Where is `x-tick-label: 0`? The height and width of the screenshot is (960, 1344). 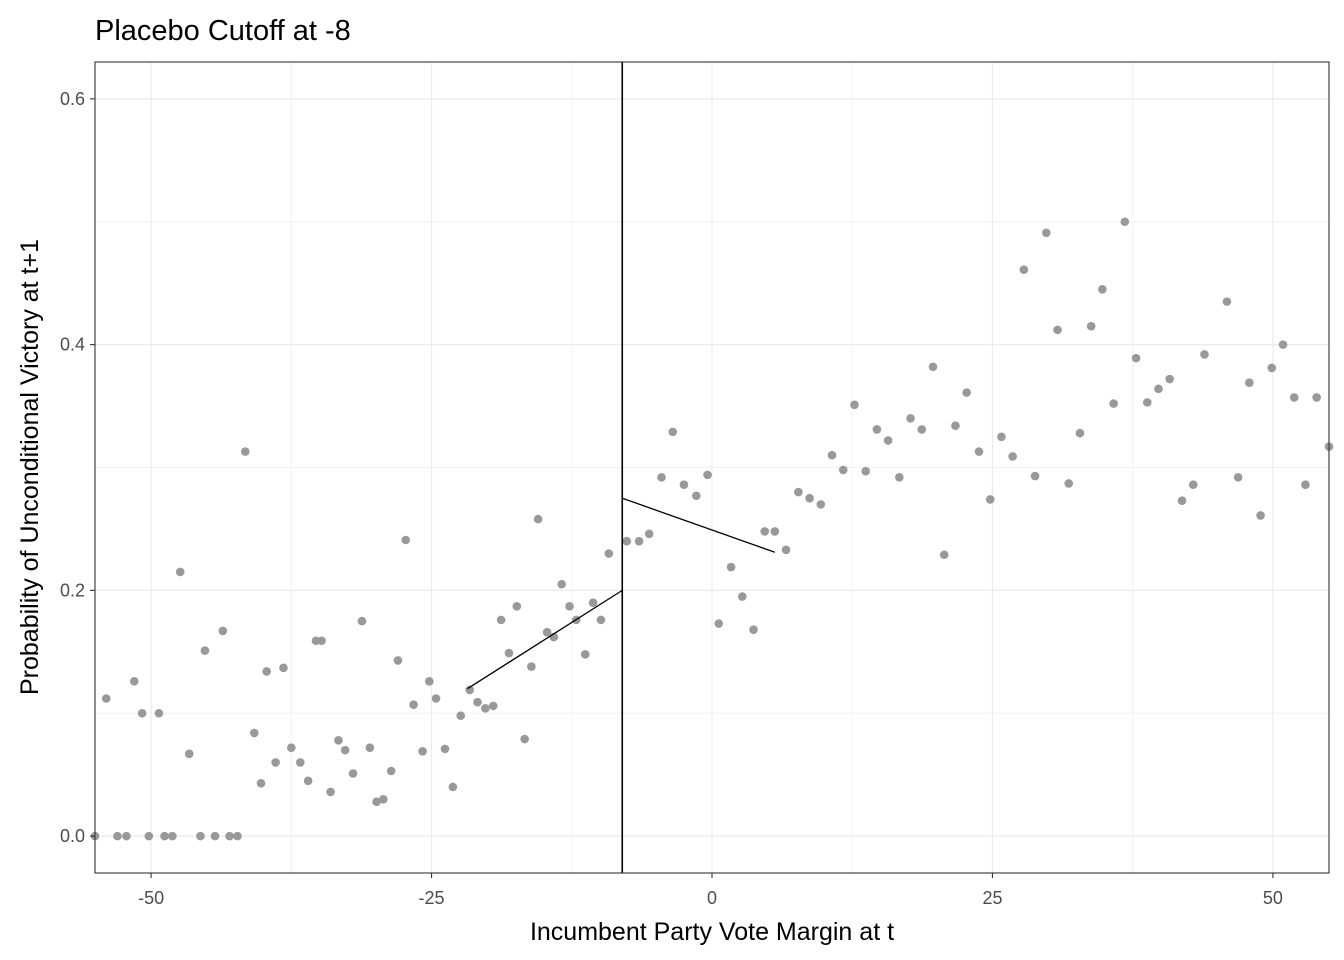 x-tick-label: 0 is located at coordinates (712, 898).